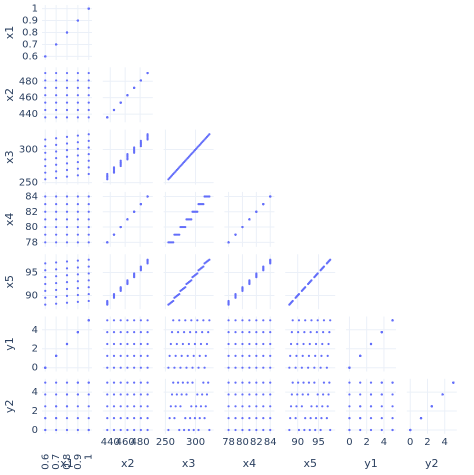 The height and width of the screenshot is (475, 474). Describe the element at coordinates (318, 442) in the screenshot. I see `x-tick-label: 95` at that location.